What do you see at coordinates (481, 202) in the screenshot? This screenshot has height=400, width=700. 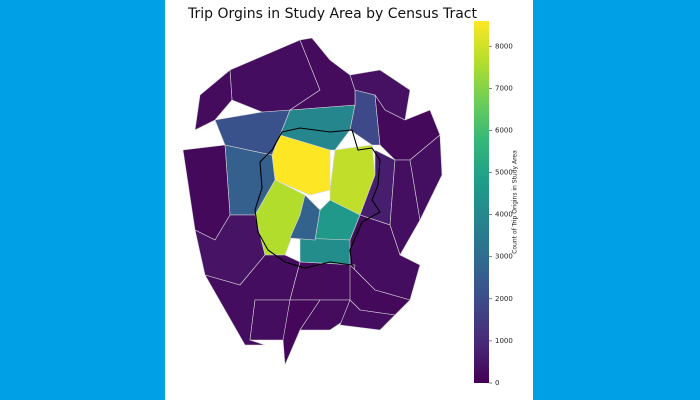 I see `colorbar` at bounding box center [481, 202].